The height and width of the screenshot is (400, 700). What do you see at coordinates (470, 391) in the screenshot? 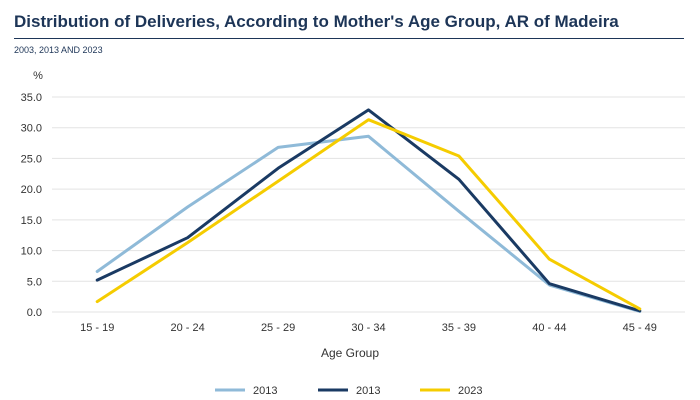
I see `legend-label: 2023` at bounding box center [470, 391].